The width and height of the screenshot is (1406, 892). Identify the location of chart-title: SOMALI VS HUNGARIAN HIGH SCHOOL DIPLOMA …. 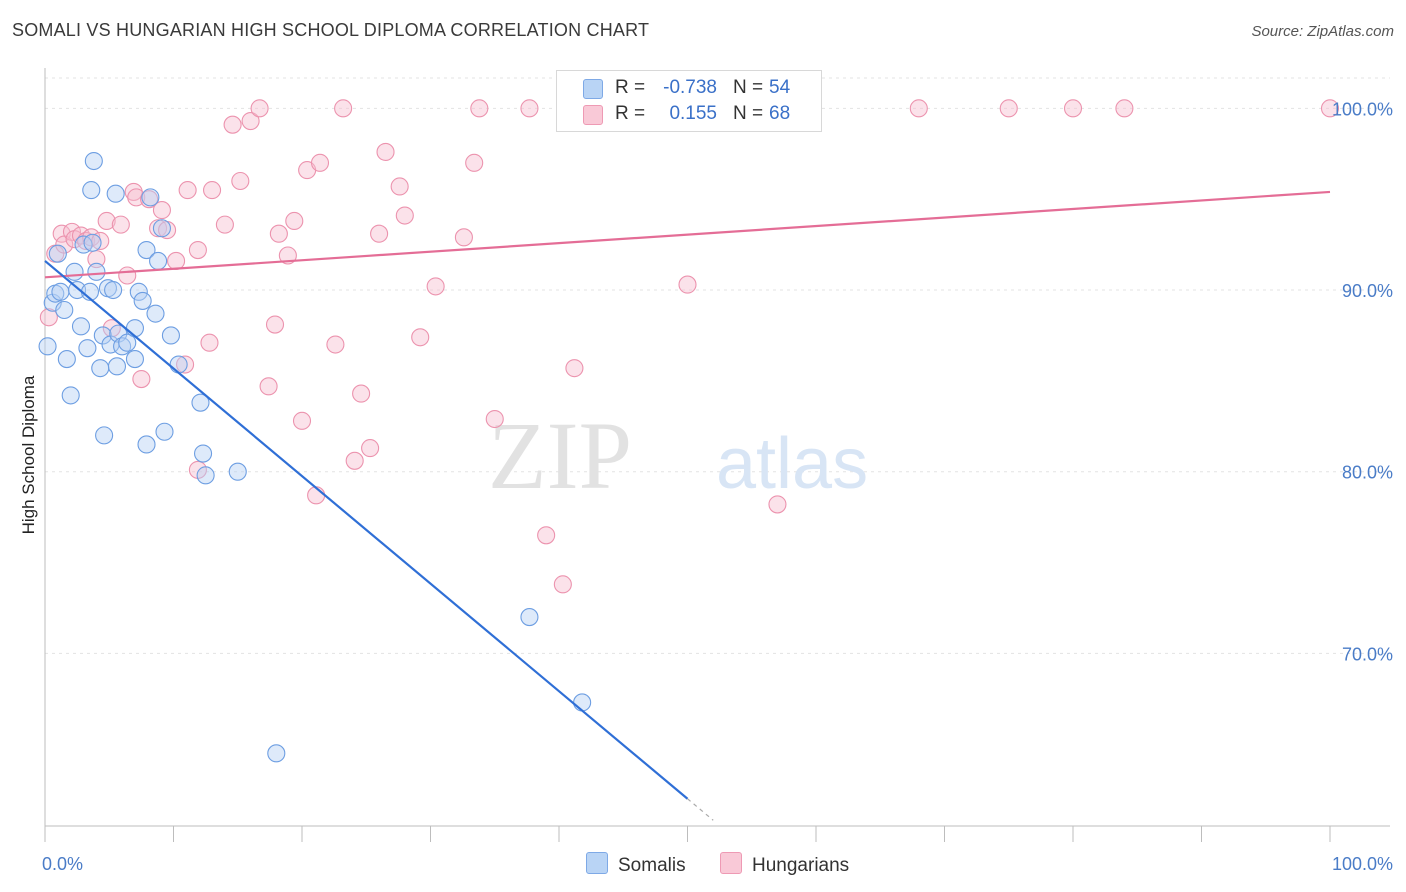
(331, 30).